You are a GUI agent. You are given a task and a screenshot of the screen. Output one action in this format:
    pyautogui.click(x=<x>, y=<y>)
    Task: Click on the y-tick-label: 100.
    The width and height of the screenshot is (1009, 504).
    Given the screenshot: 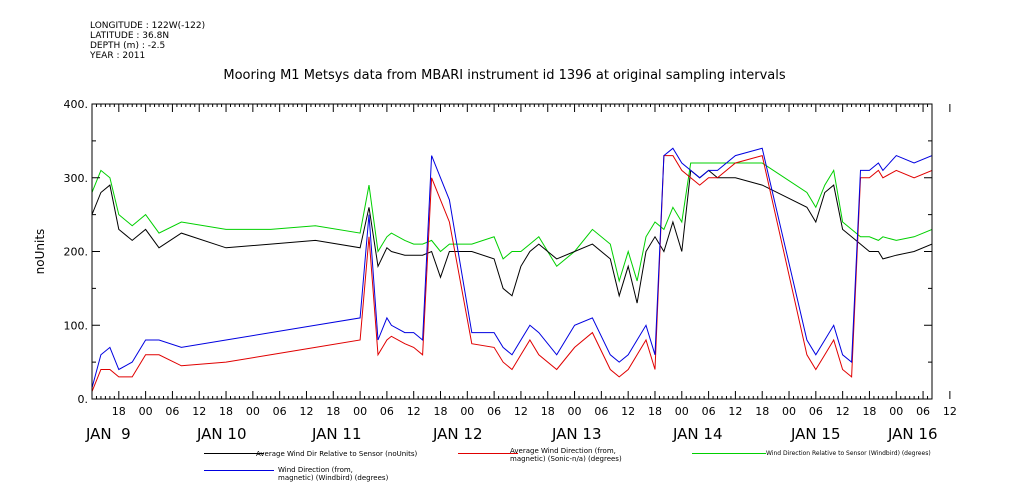 What is the action you would take?
    pyautogui.click(x=76, y=325)
    